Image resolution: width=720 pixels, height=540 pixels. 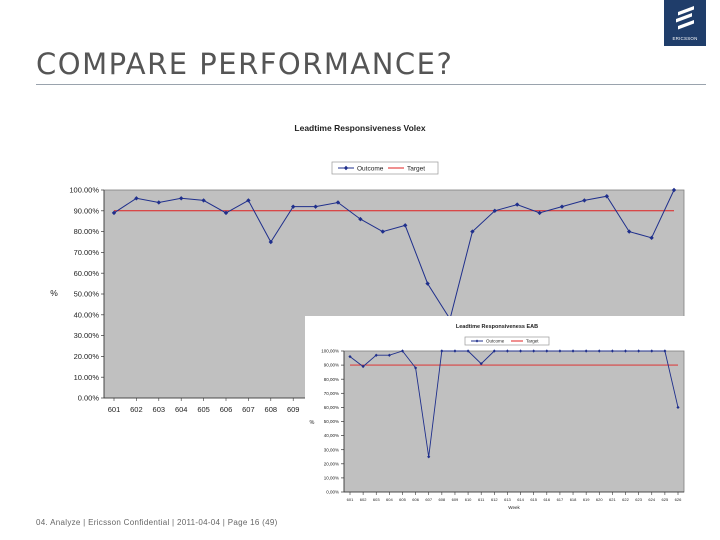 I want to click on x-tick-label: 611, so click(x=481, y=499).